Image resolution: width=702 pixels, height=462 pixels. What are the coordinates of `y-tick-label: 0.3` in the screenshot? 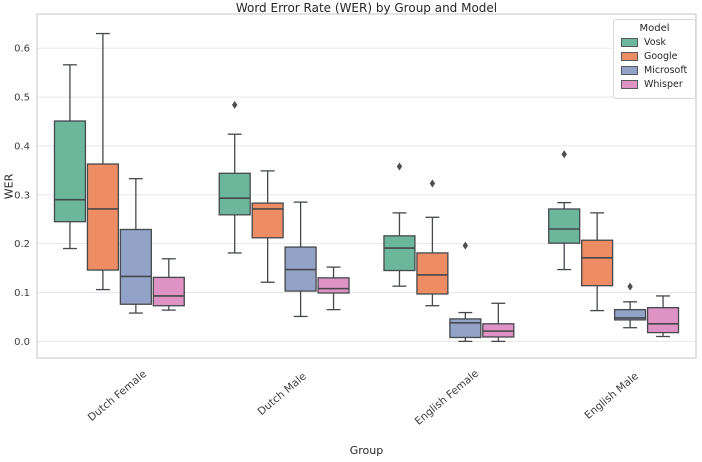 It's located at (22, 195).